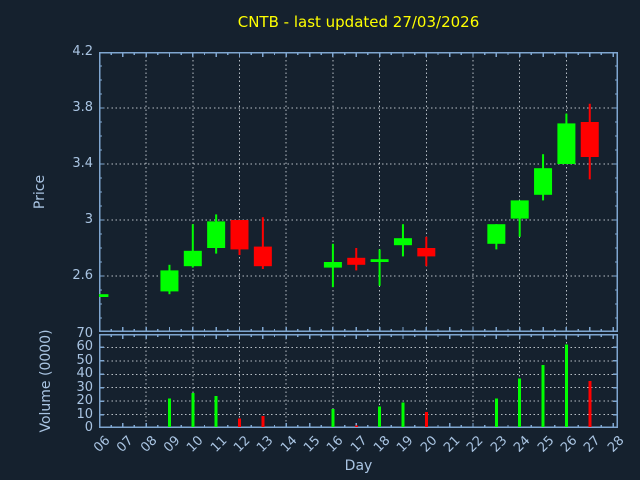 Image resolution: width=640 pixels, height=480 pixels. I want to click on x-tick-label: 19, so click(405, 444).